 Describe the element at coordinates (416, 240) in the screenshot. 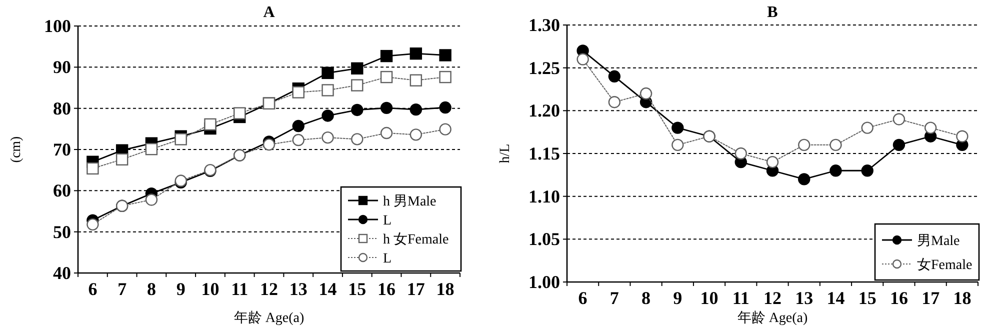

I see `legend-label: h 女Female` at that location.